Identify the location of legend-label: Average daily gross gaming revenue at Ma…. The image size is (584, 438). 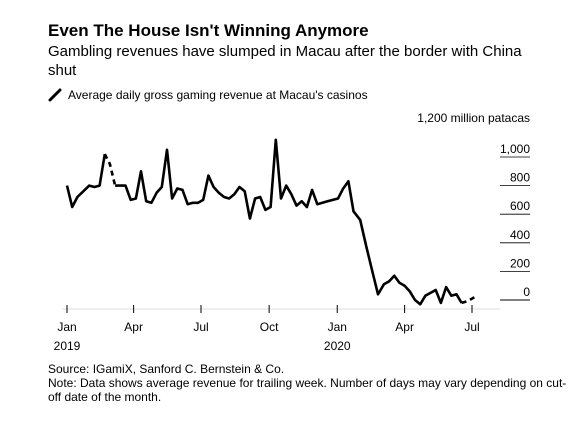
(218, 95).